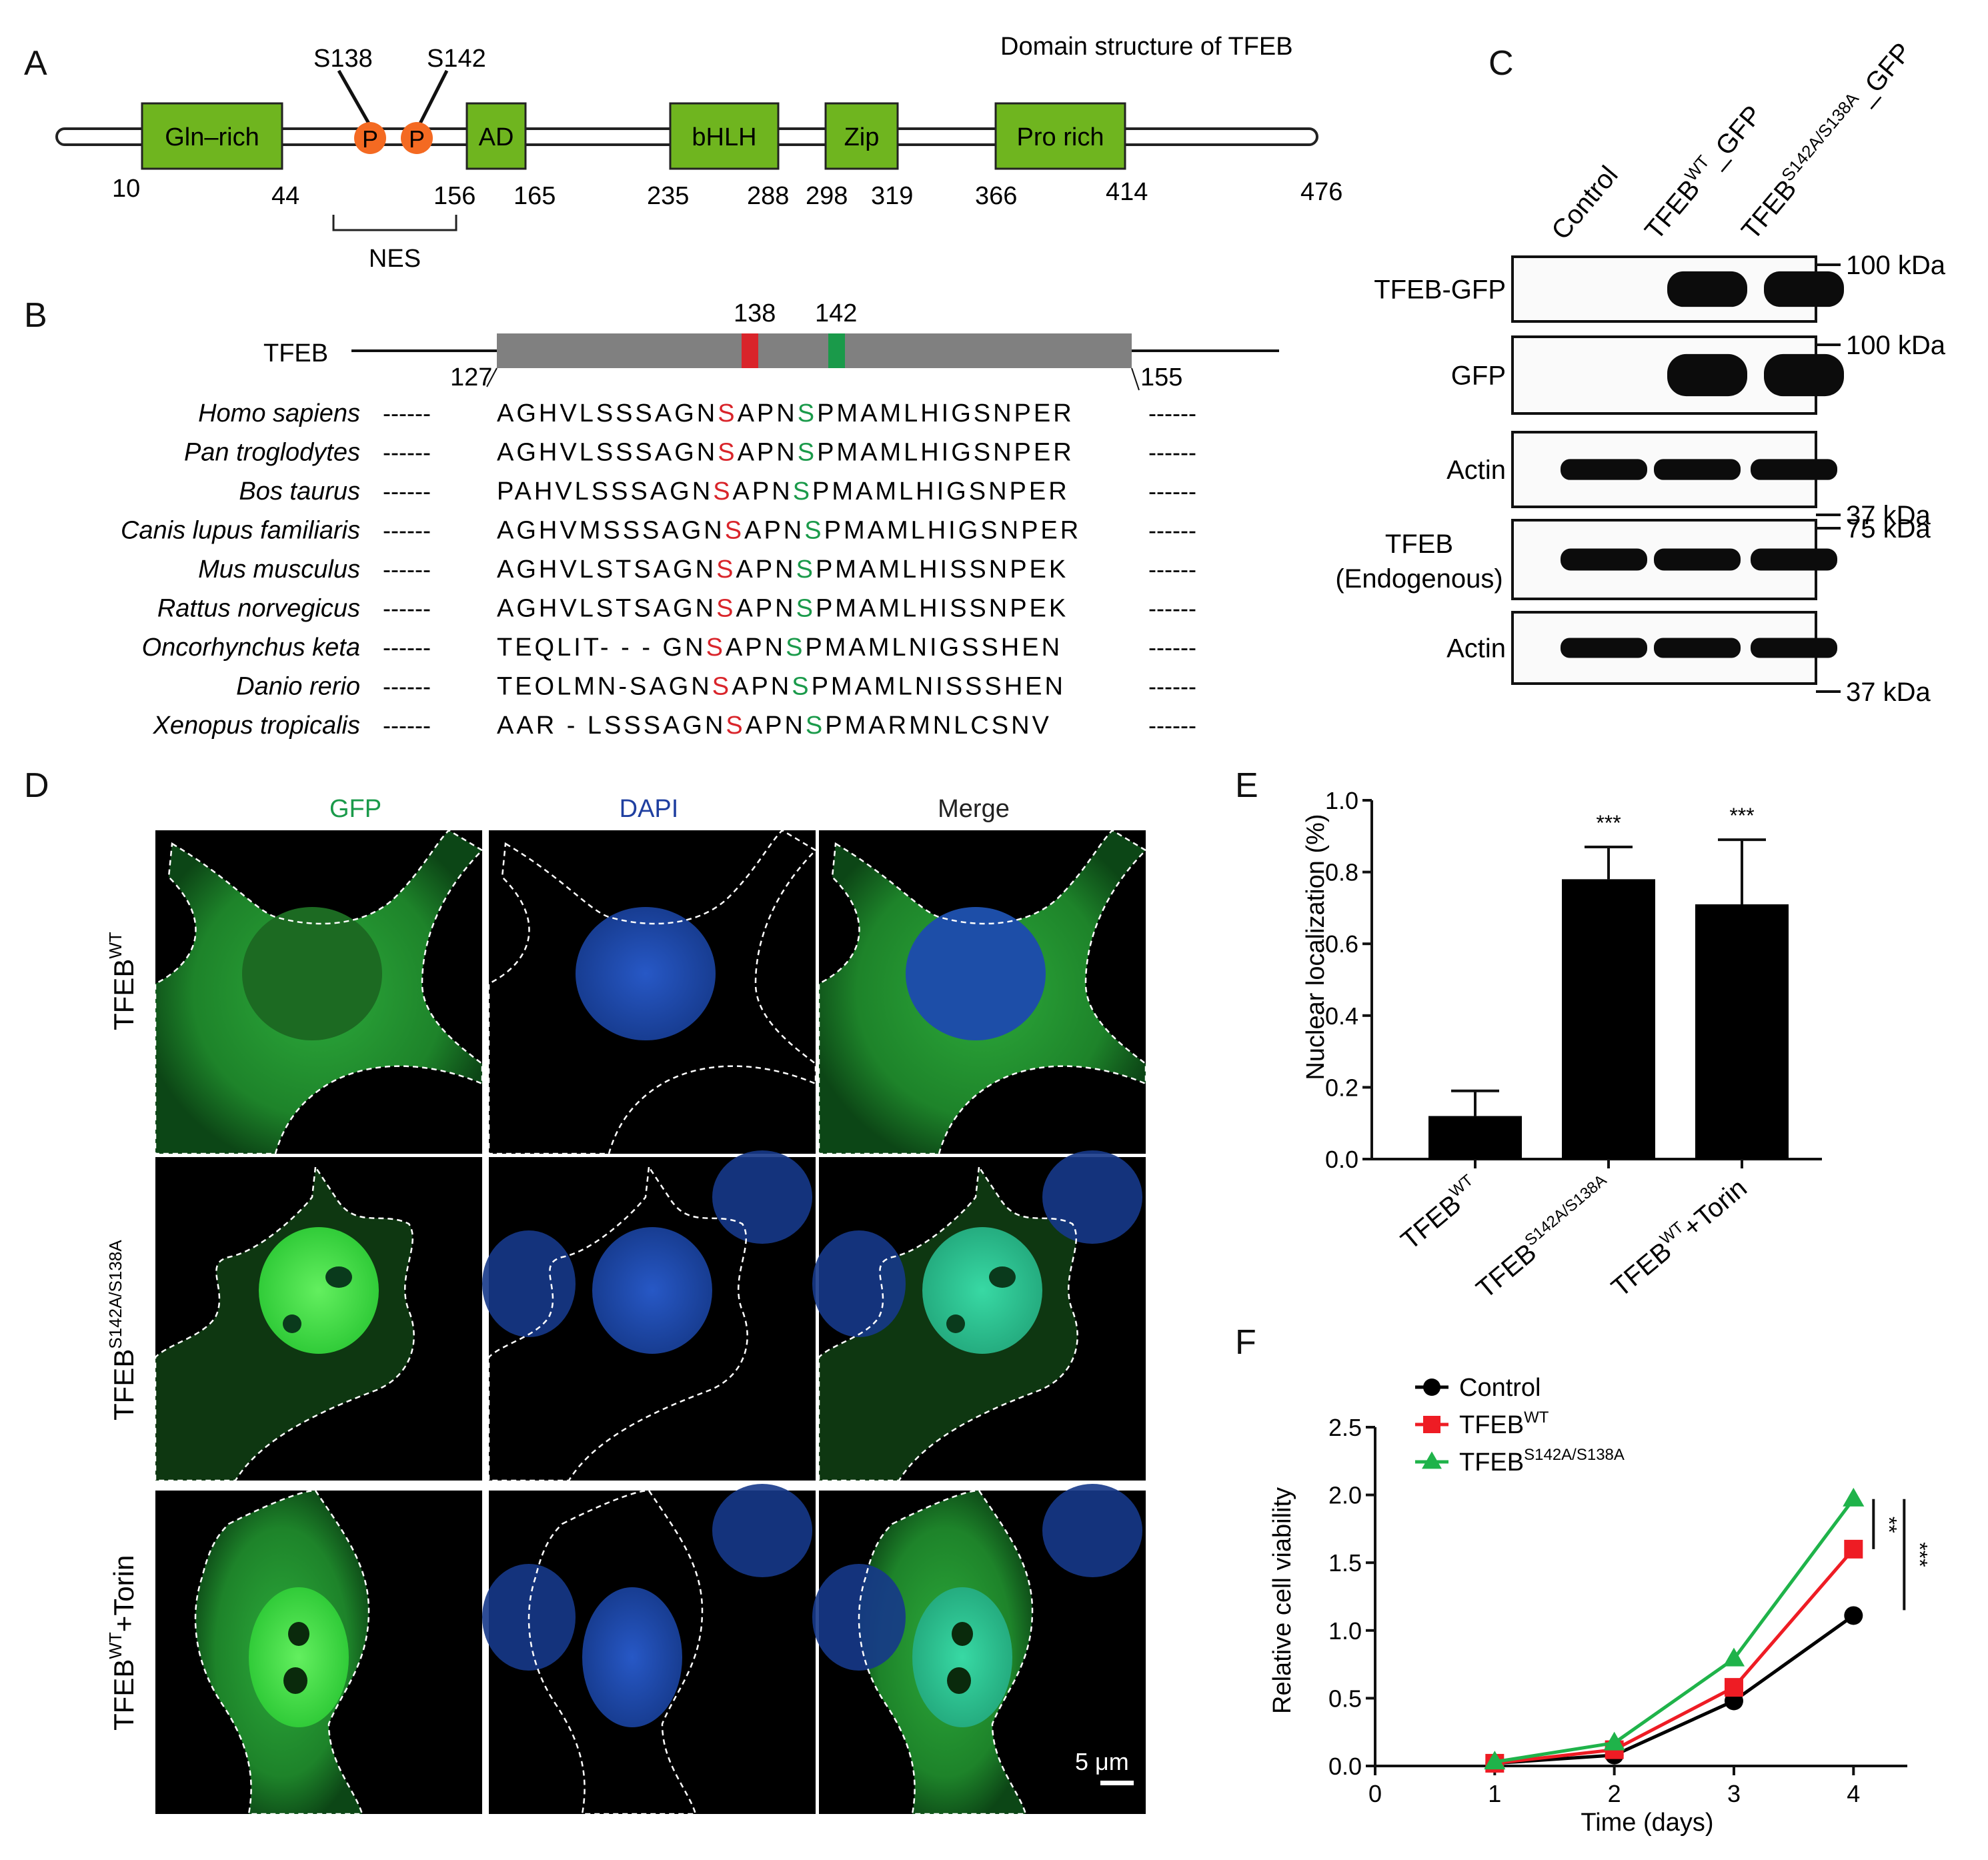 The image size is (1988, 1860). I want to click on sequence-segment: PMAMLHISSNPEK, so click(942, 570).